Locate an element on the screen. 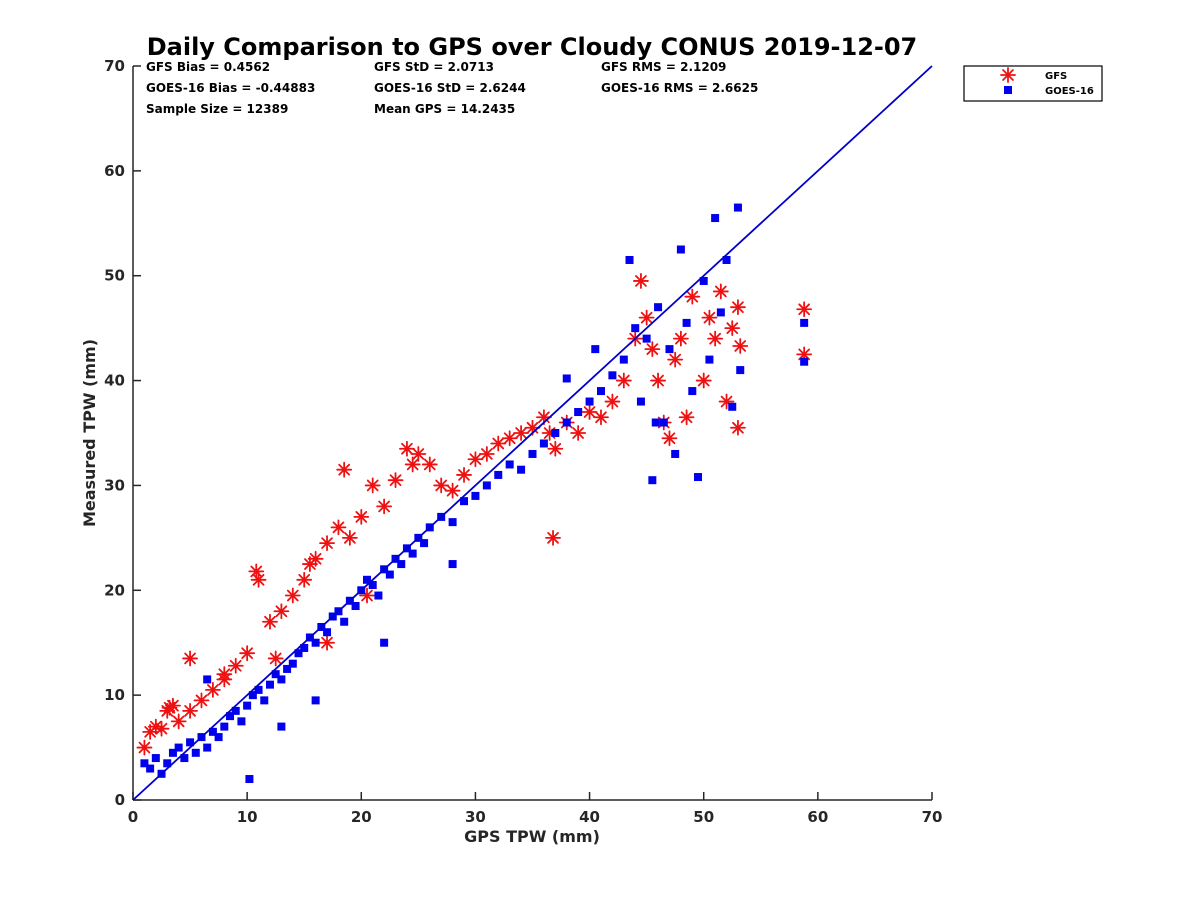 This screenshot has width=1200, height=900. stat-text: Sample Size = 12389 is located at coordinates (217, 109).